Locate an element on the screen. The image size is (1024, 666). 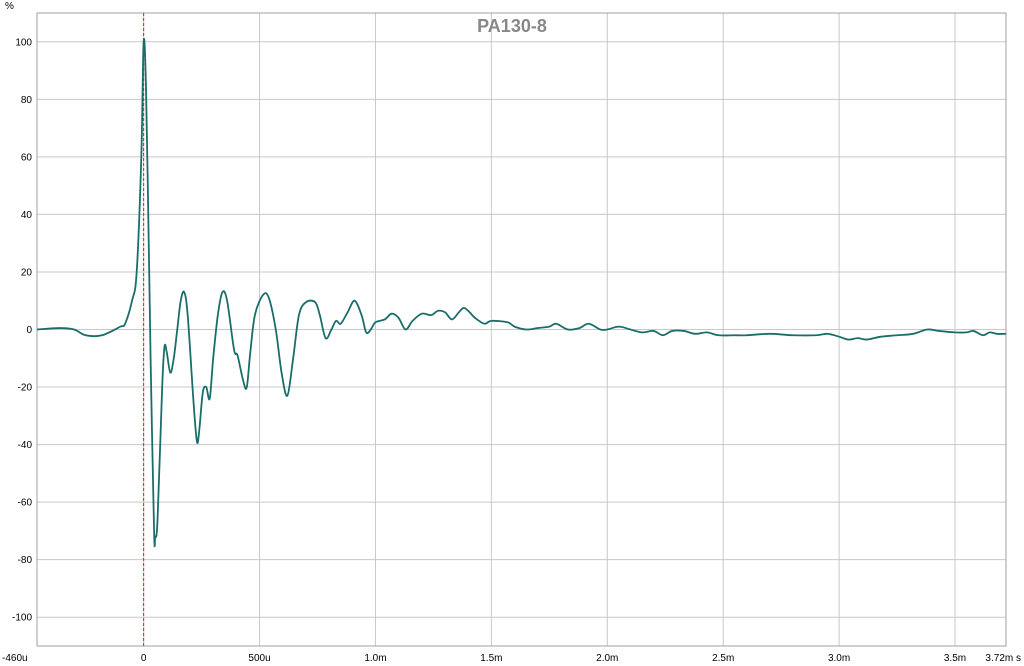
x-tick-label: 3.72m s is located at coordinates (1003, 658).